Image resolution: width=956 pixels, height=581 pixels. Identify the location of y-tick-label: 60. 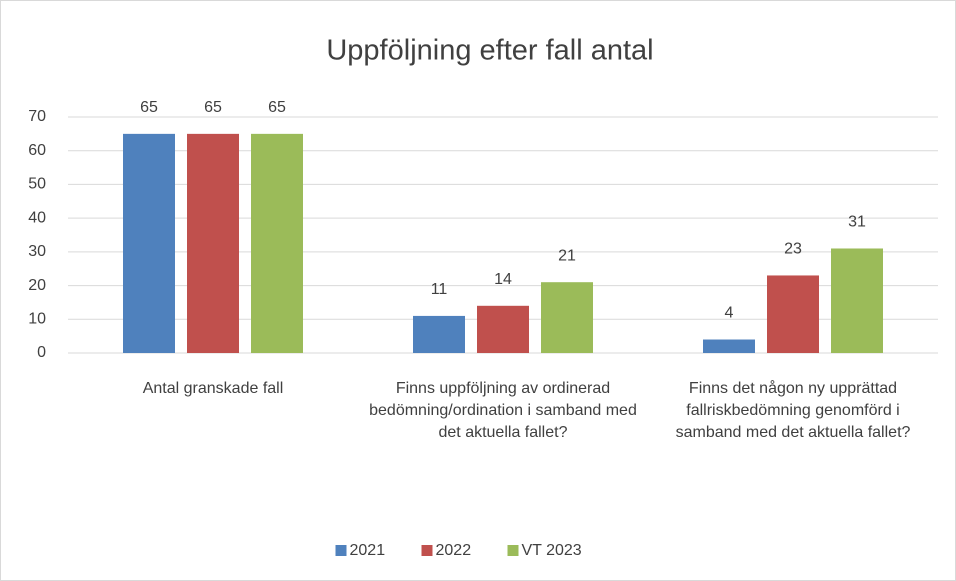
(37, 150).